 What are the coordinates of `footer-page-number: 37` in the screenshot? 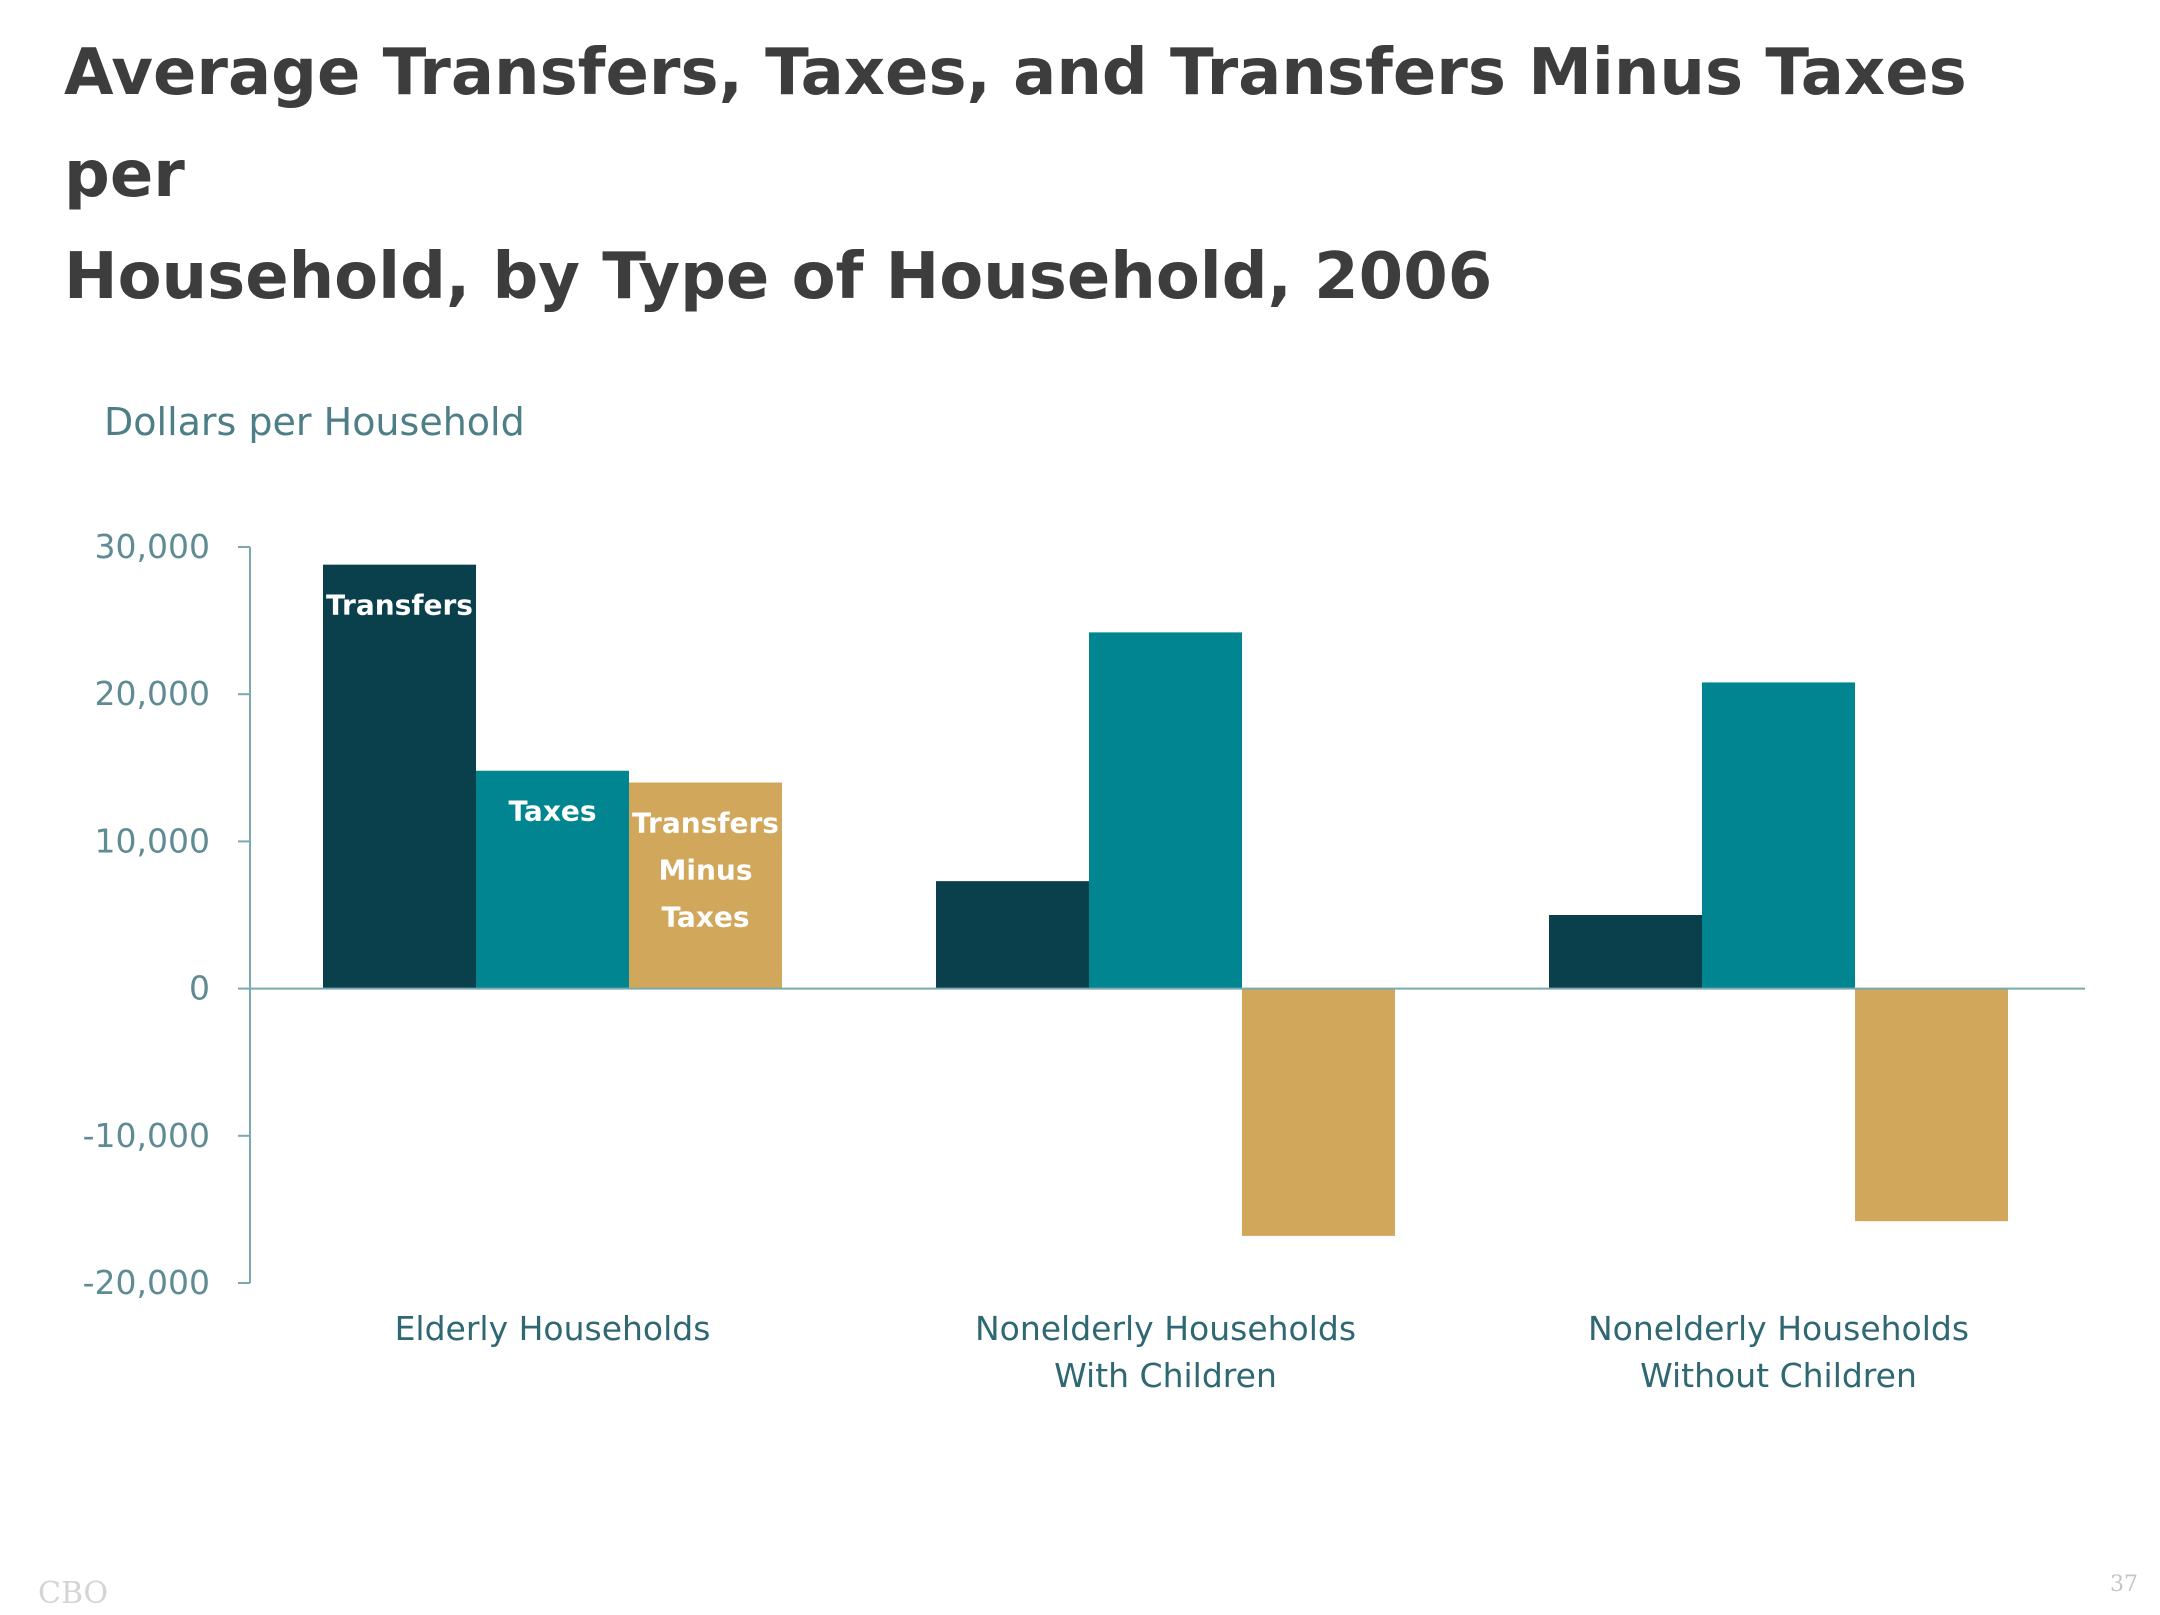 It's located at (2124, 1584).